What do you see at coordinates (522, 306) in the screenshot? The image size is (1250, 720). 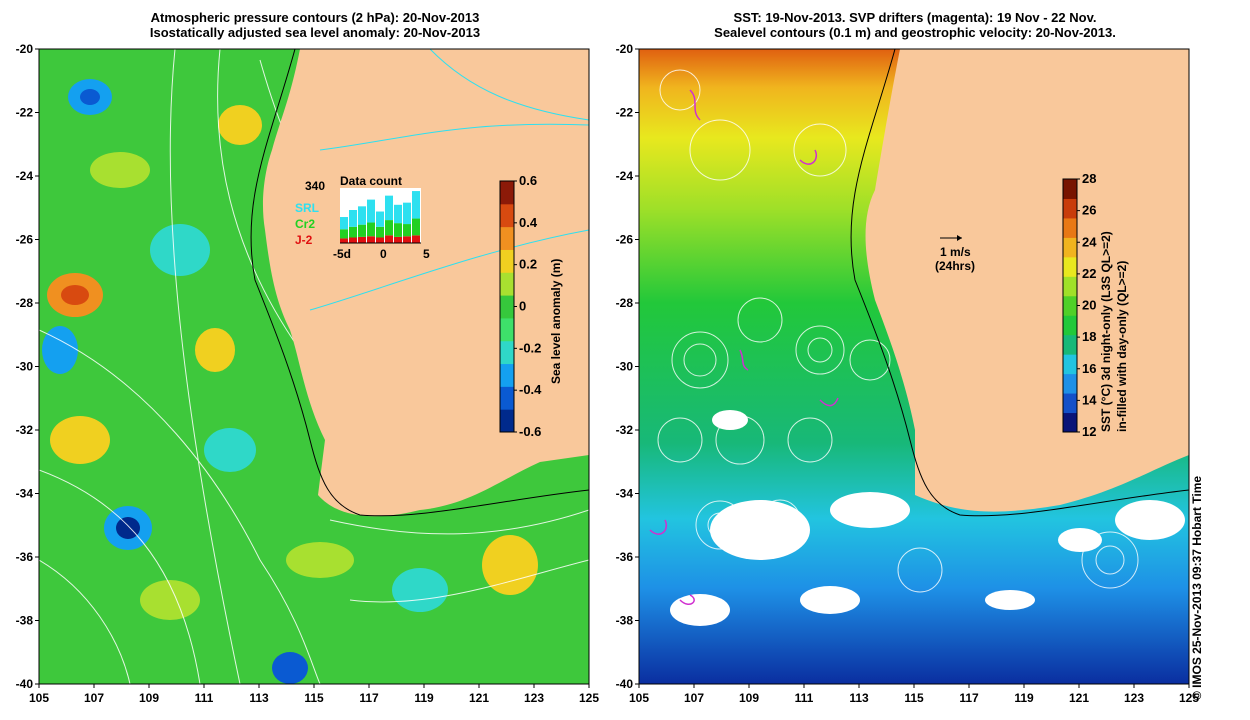 I see `colorbar-tick-label: 0` at bounding box center [522, 306].